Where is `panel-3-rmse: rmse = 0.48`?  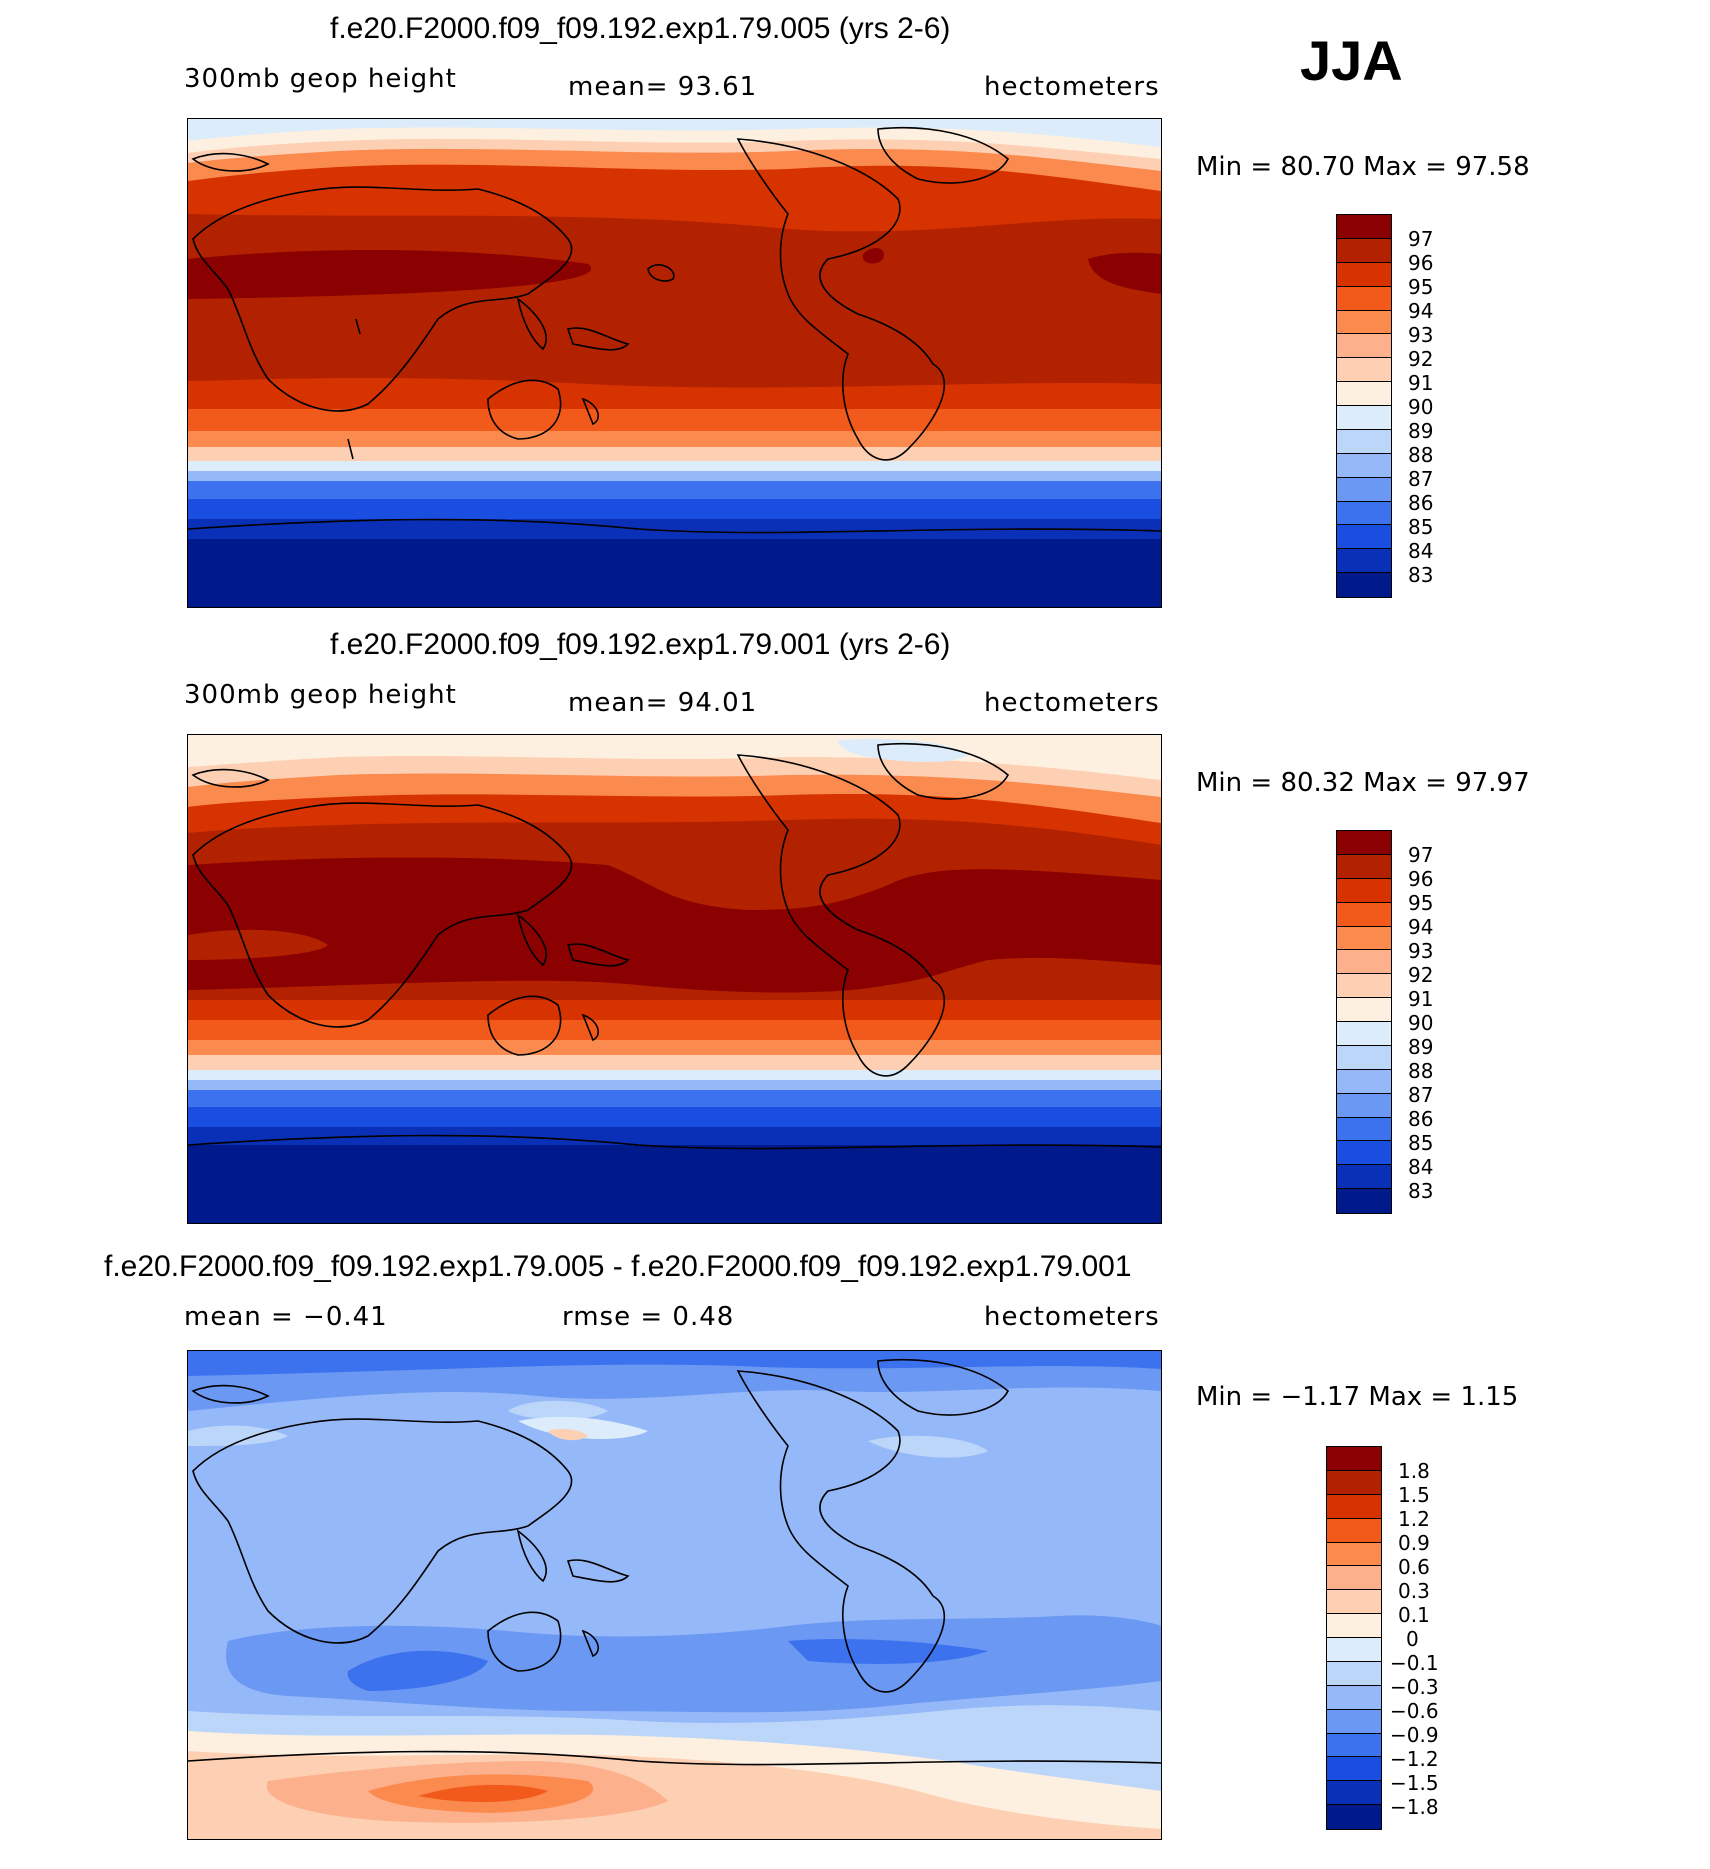
panel-3-rmse: rmse = 0.48 is located at coordinates (648, 1317).